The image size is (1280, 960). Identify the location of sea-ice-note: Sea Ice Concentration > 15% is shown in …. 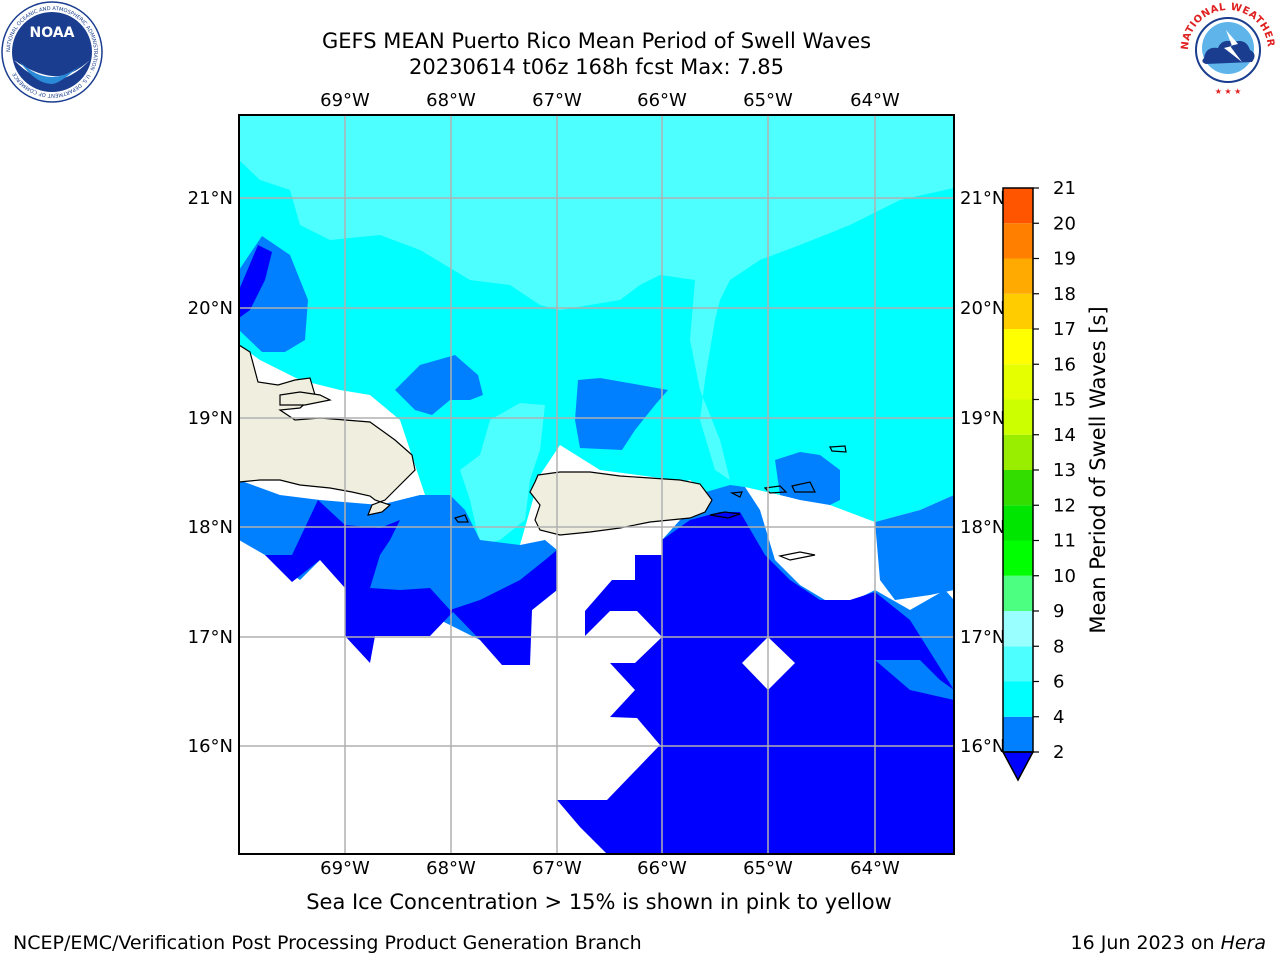
(599, 902).